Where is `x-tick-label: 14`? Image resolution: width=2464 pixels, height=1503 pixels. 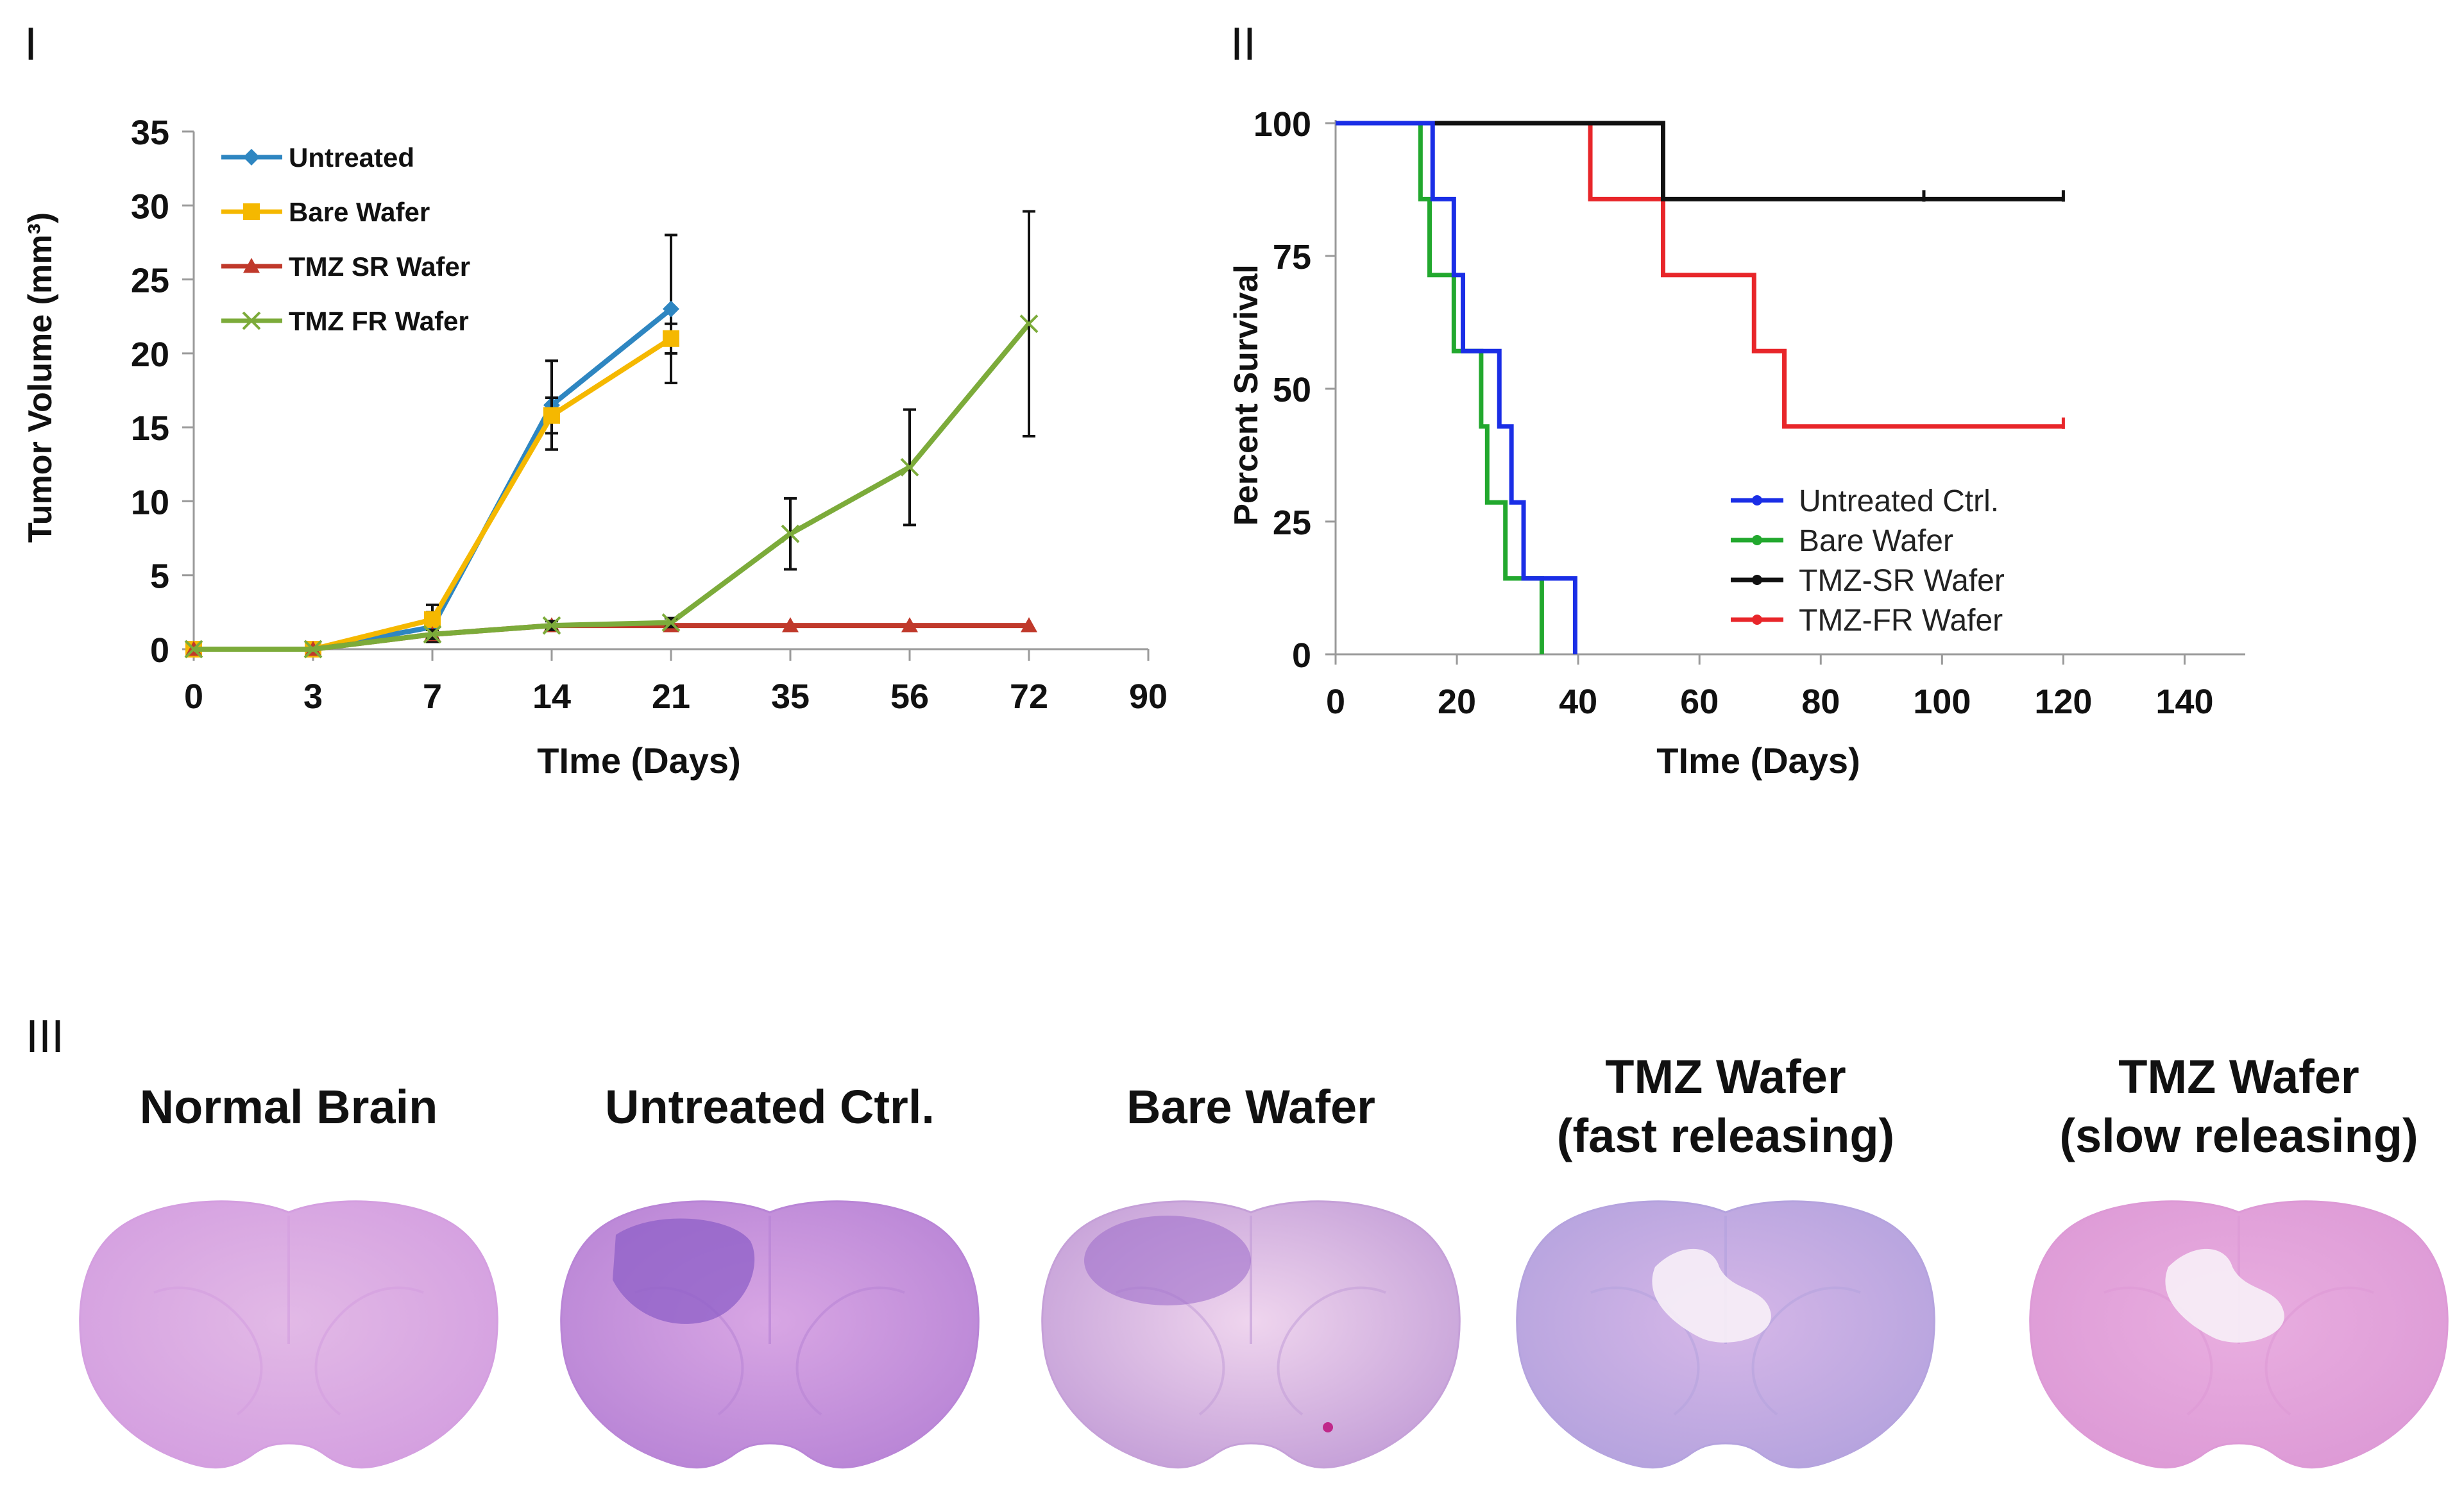
x-tick-label: 14 is located at coordinates (551, 696).